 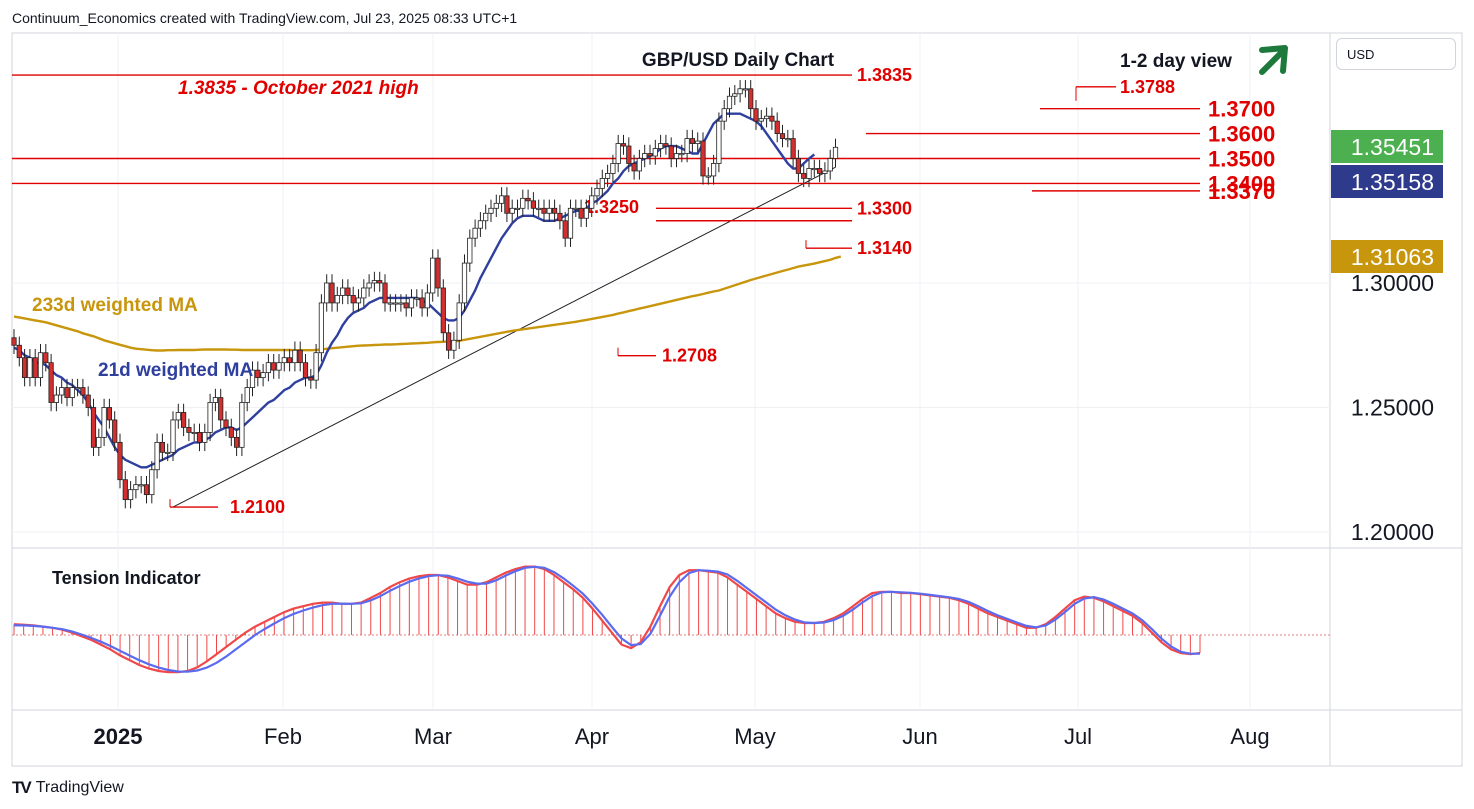 I want to click on level-label: 1.3370, so click(x=1241, y=191).